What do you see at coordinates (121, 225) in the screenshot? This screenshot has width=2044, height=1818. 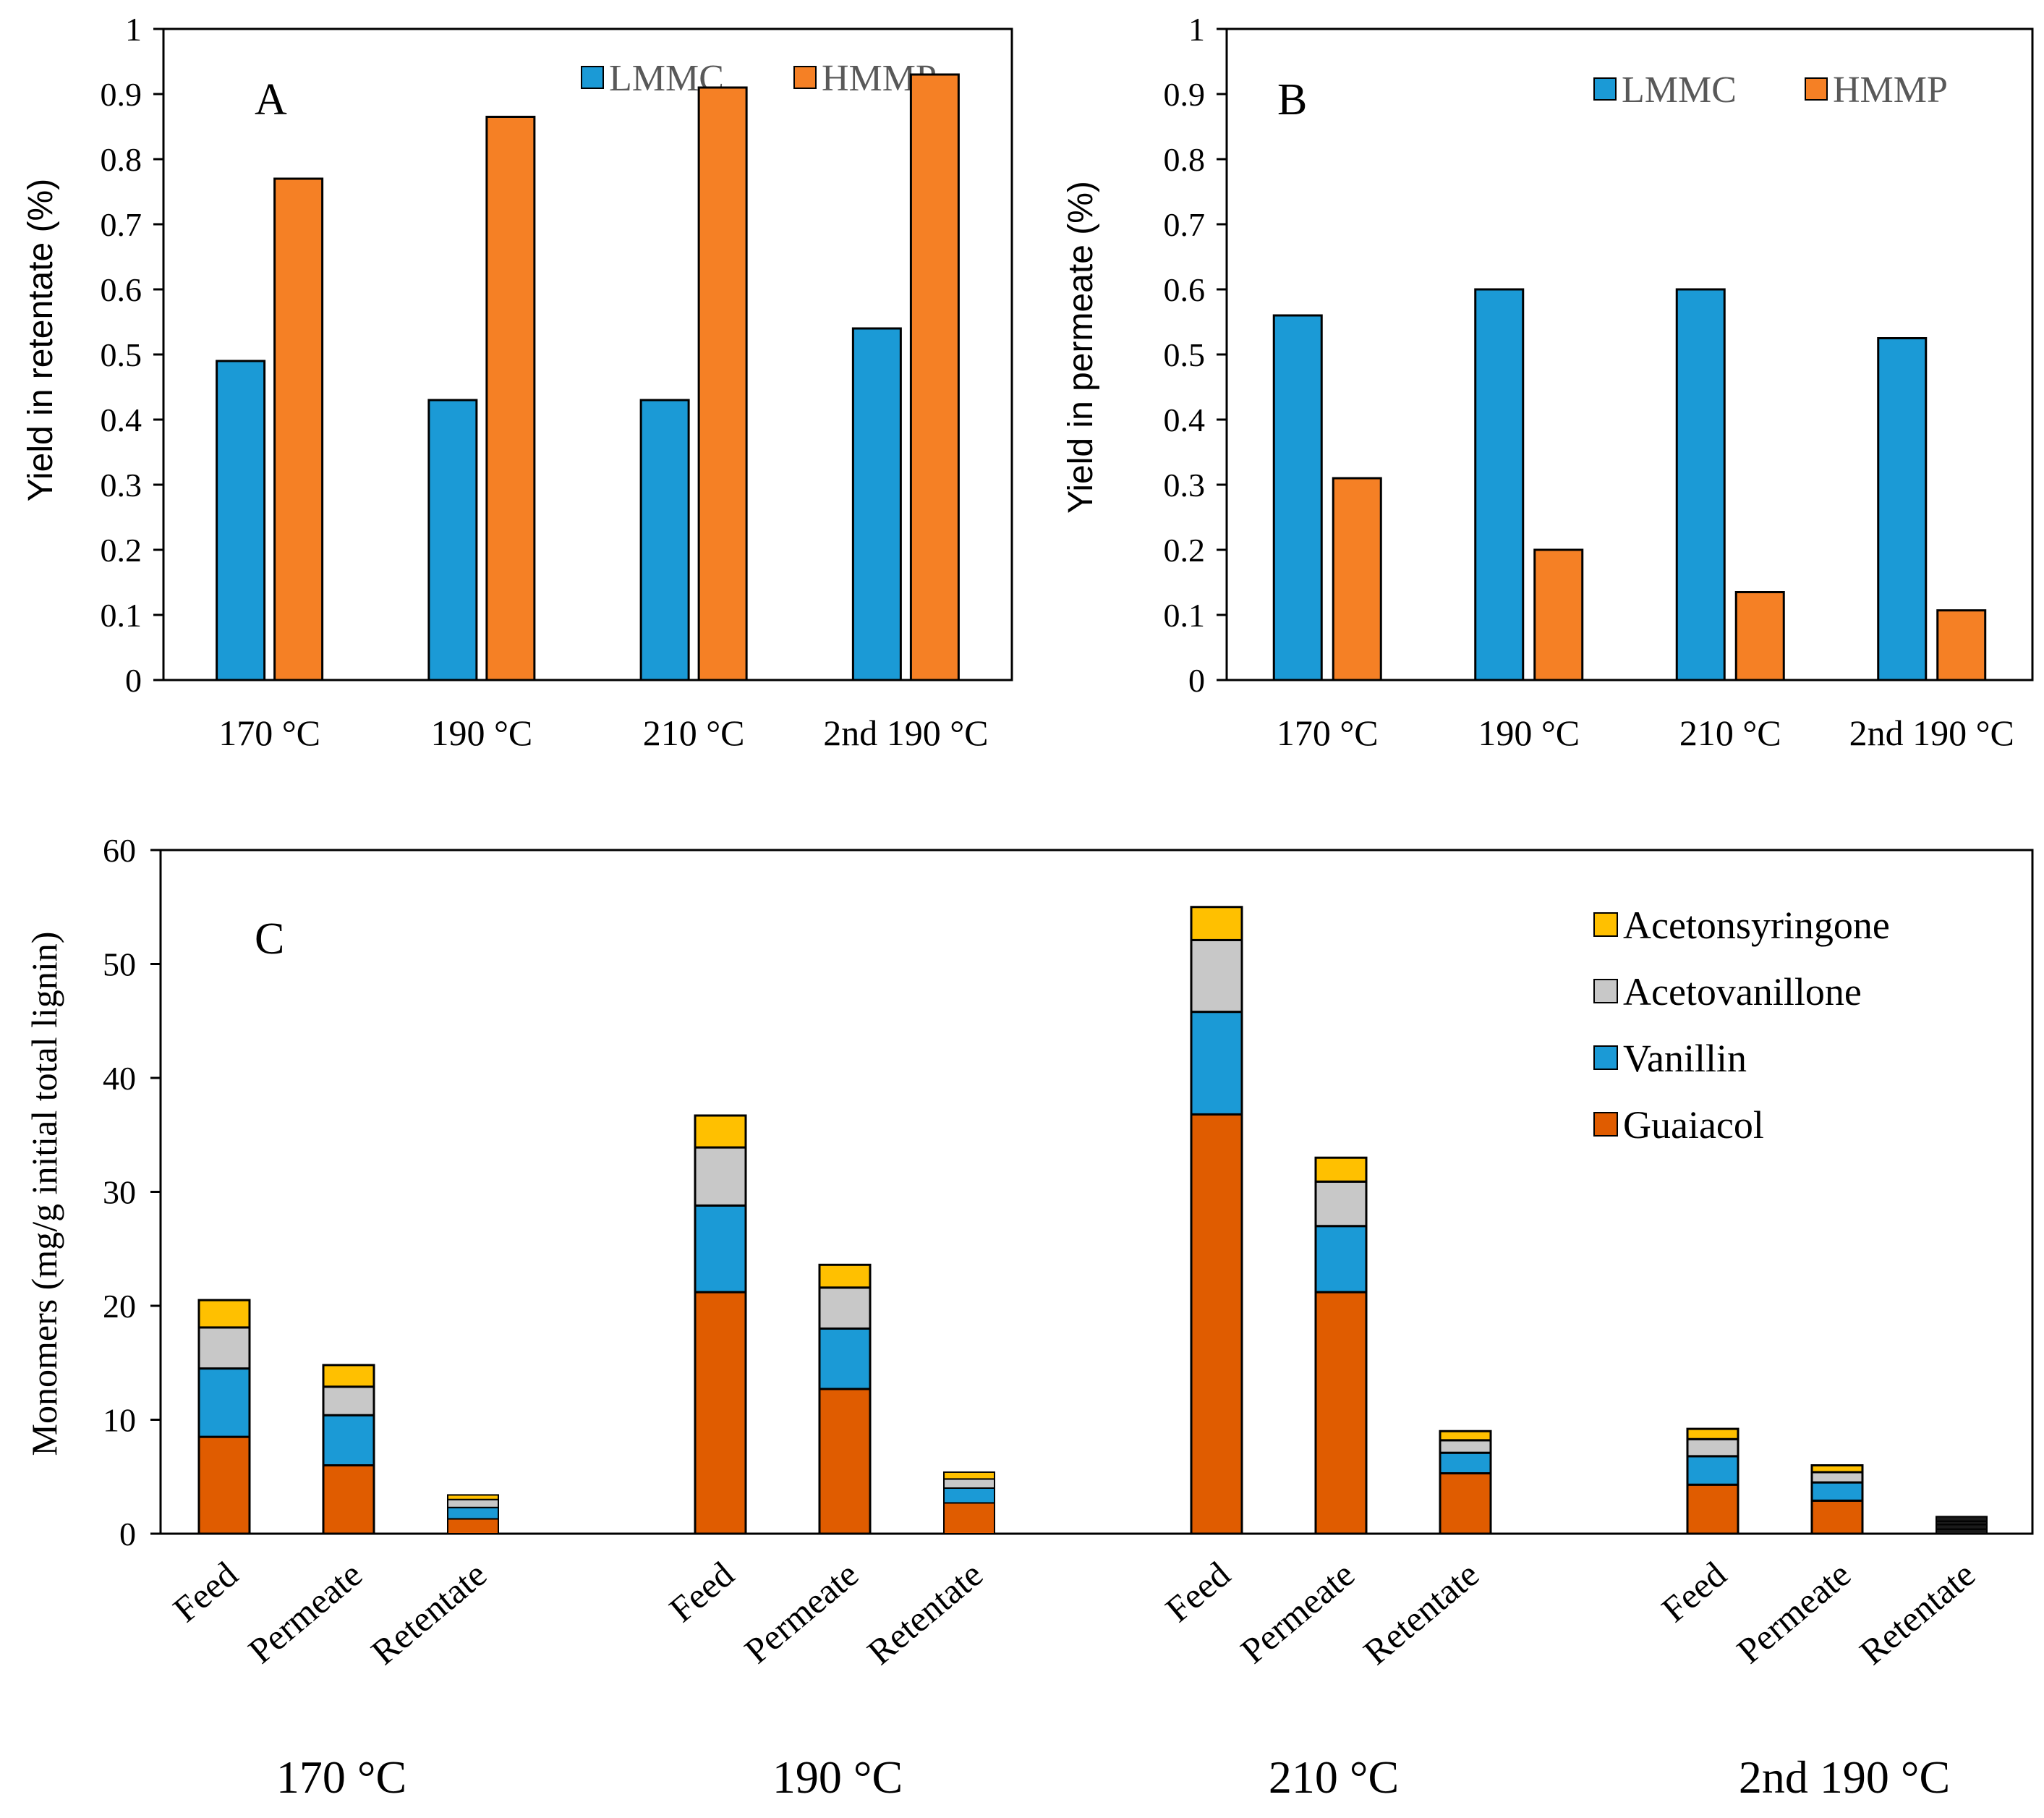 I see `a-y-tick-label: 0.7` at bounding box center [121, 225].